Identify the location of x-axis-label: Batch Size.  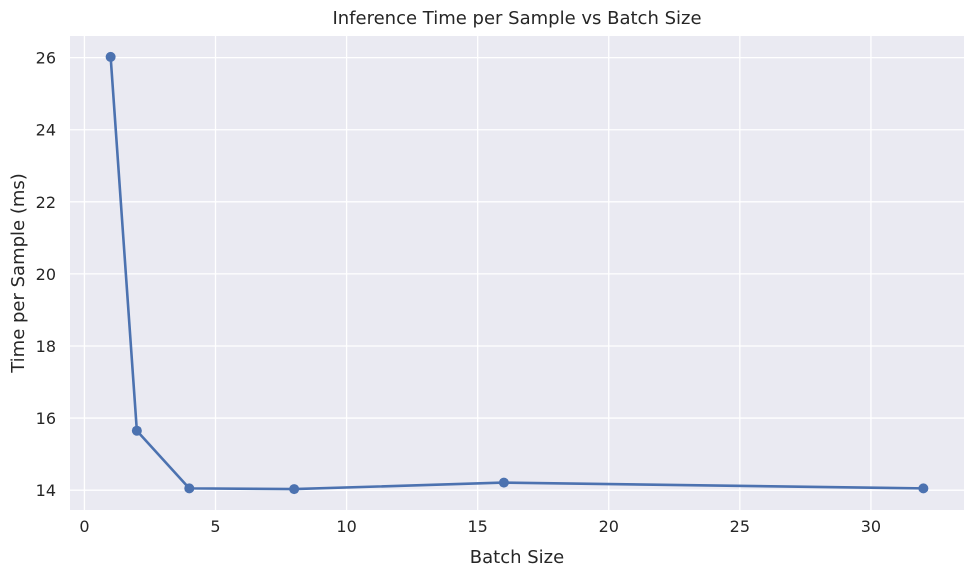
(517, 557).